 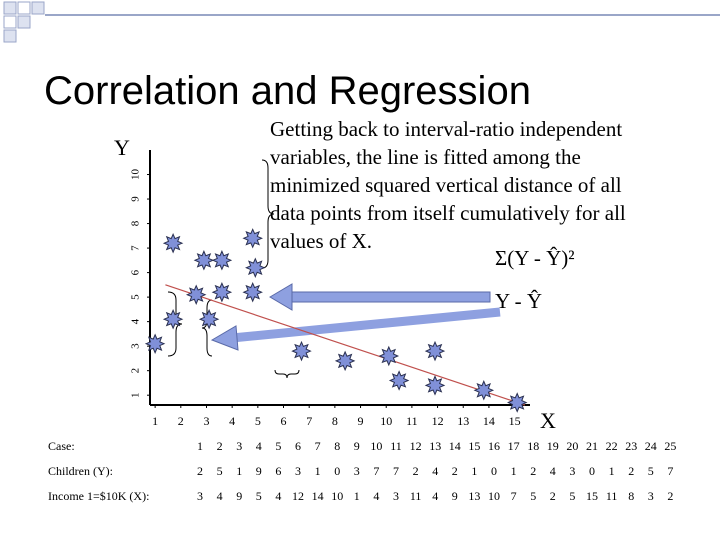 I want to click on y-tick-label: 4, so click(x=136, y=321).